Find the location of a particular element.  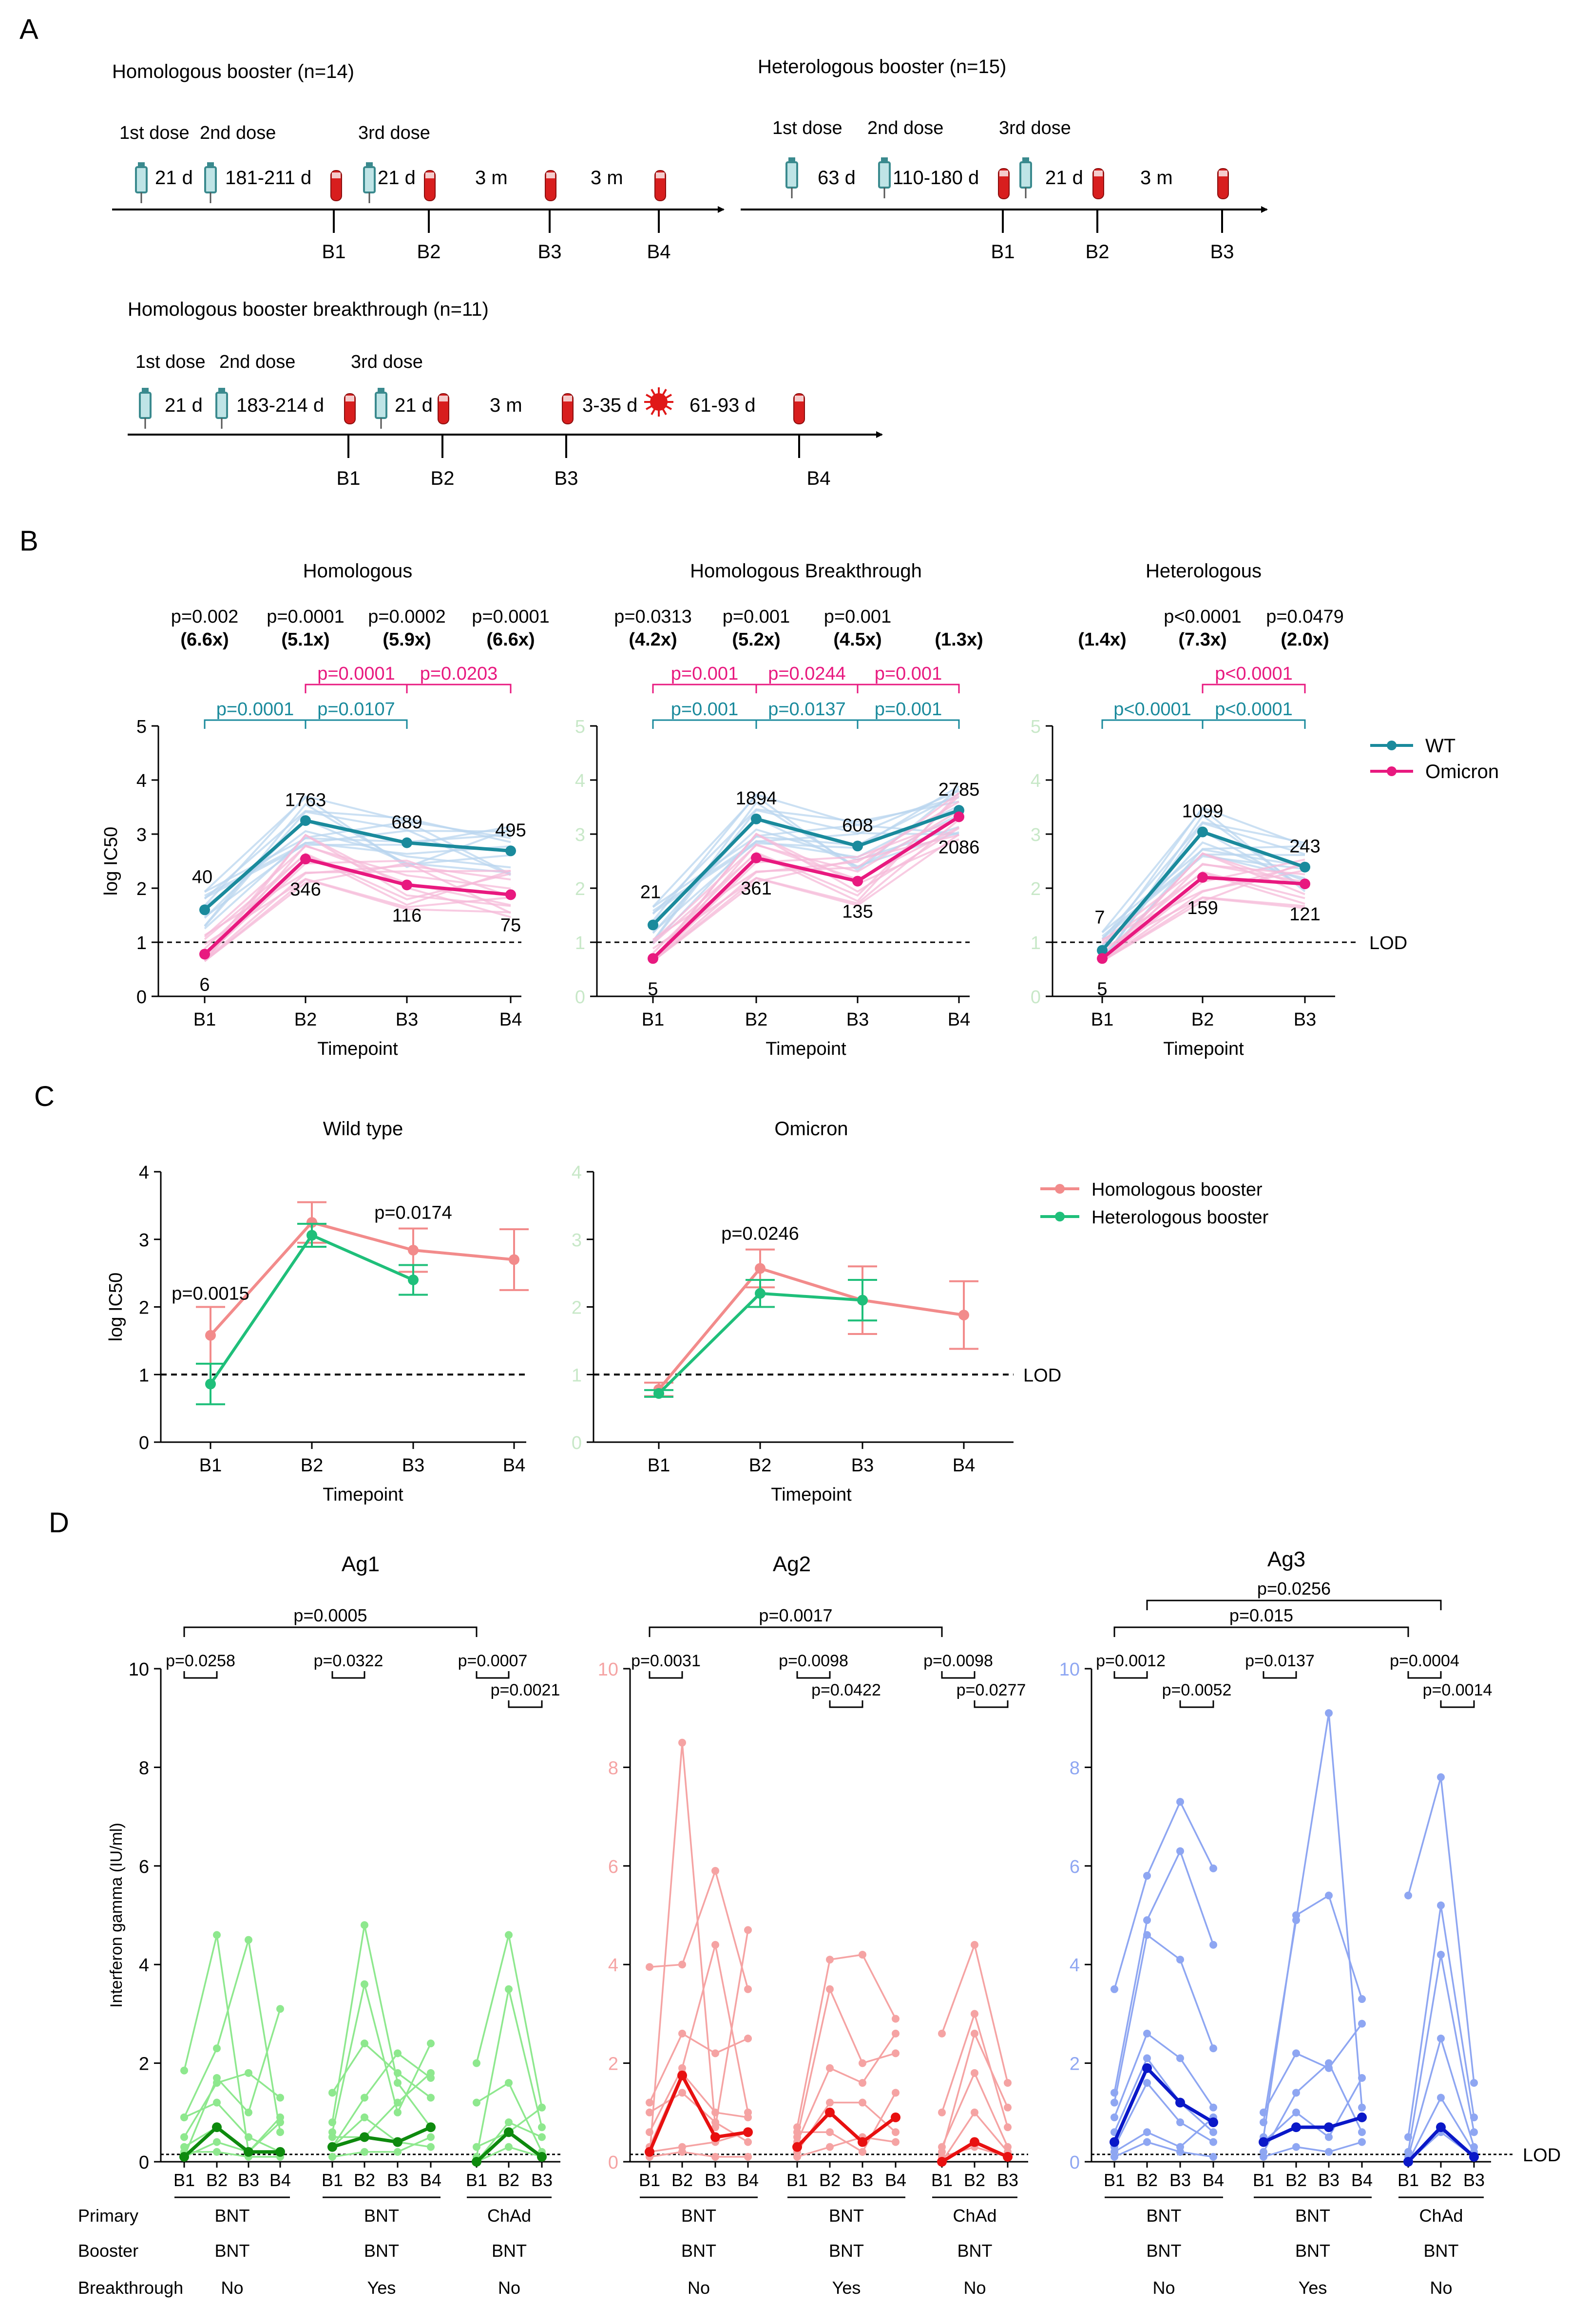

fold-change: (1.4x) is located at coordinates (1102, 639).